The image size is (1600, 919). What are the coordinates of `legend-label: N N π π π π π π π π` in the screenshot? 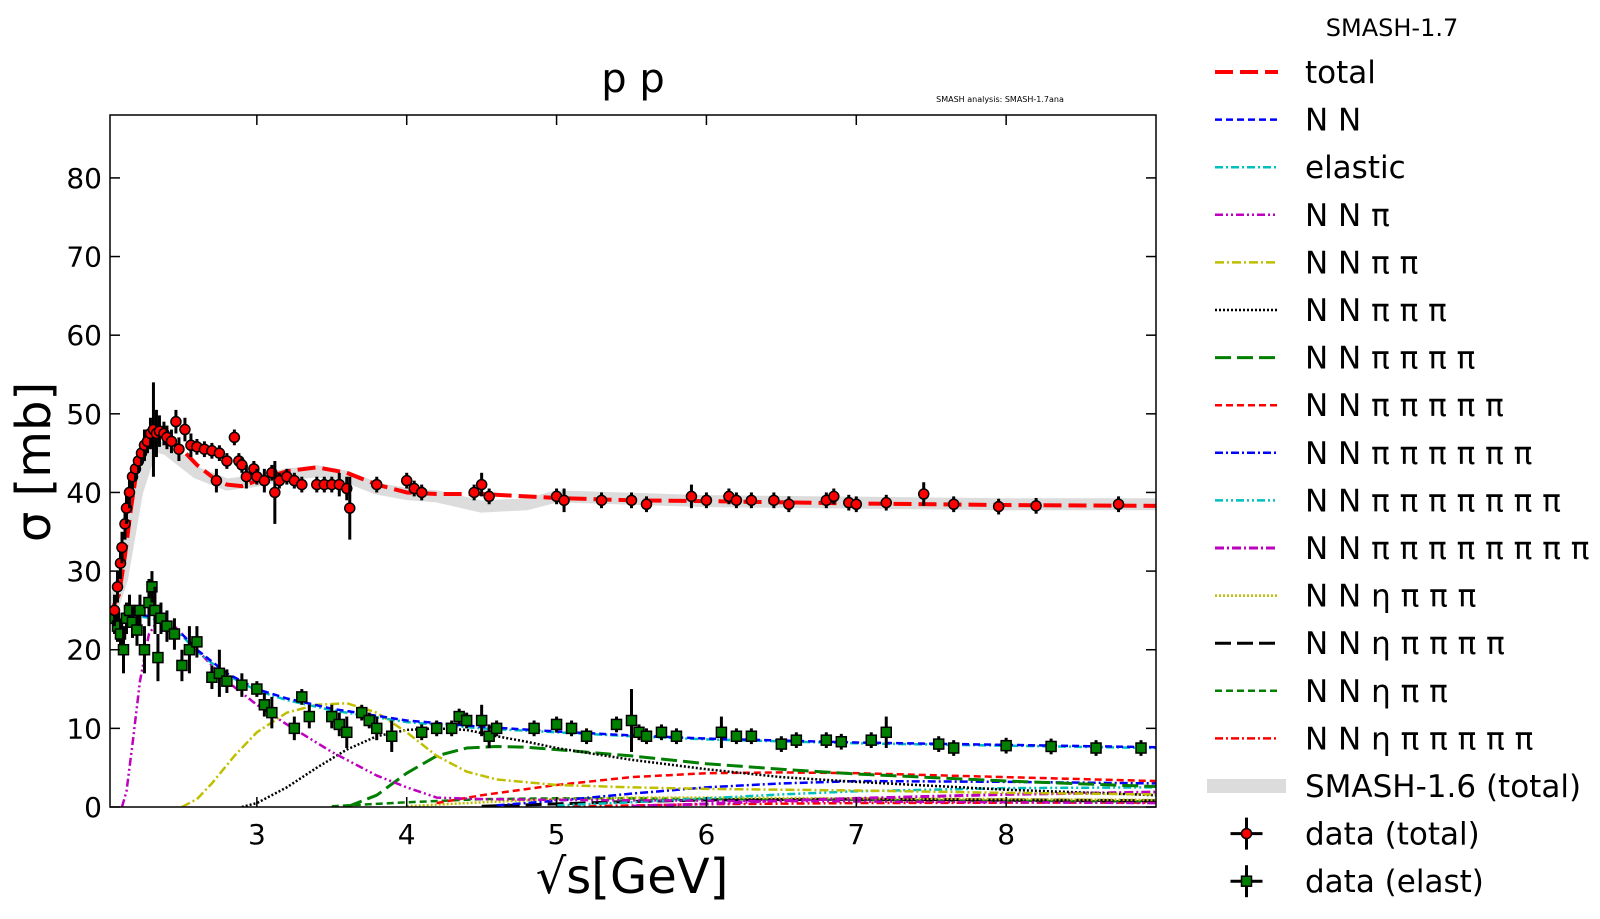 It's located at (1447, 549).